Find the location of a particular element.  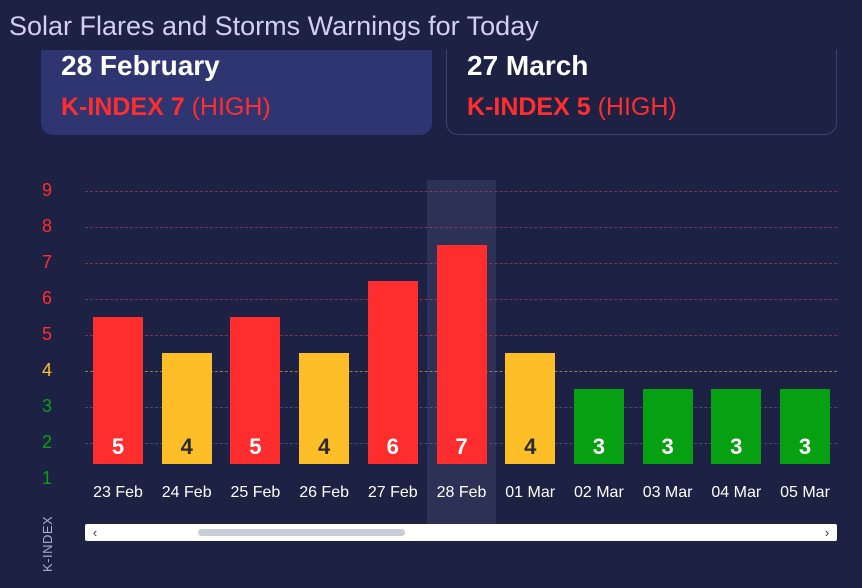

card-k-index: K-INDEX 7 (HIGH) is located at coordinates (166, 107).